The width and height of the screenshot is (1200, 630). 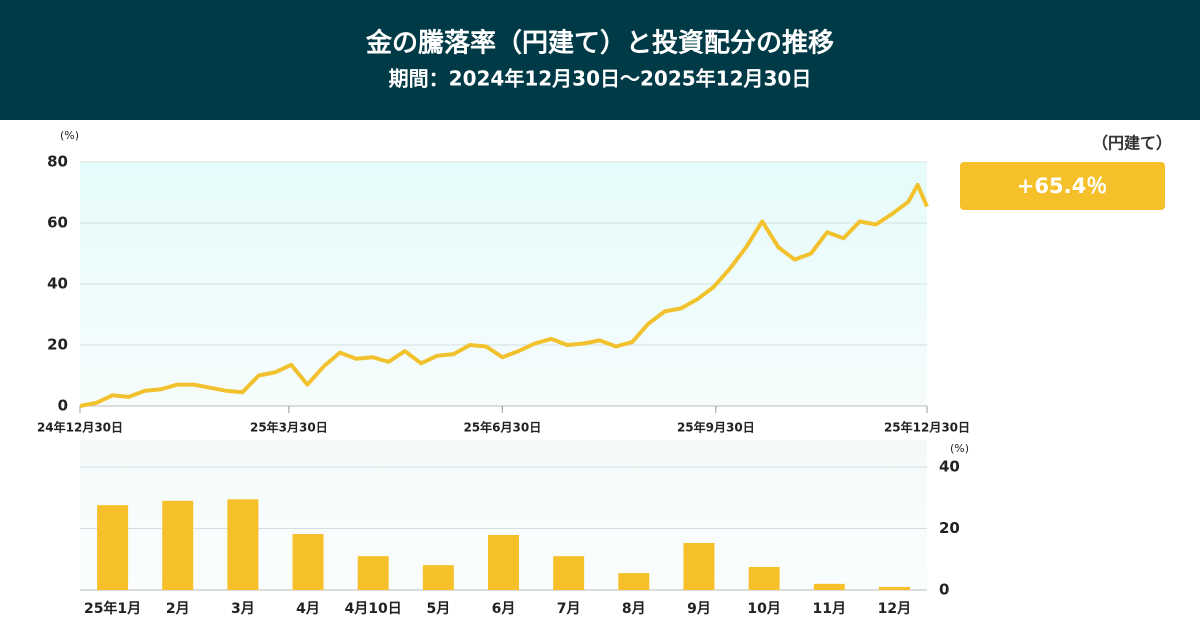 I want to click on x-tick-label: 25年12月30日, so click(x=927, y=427).